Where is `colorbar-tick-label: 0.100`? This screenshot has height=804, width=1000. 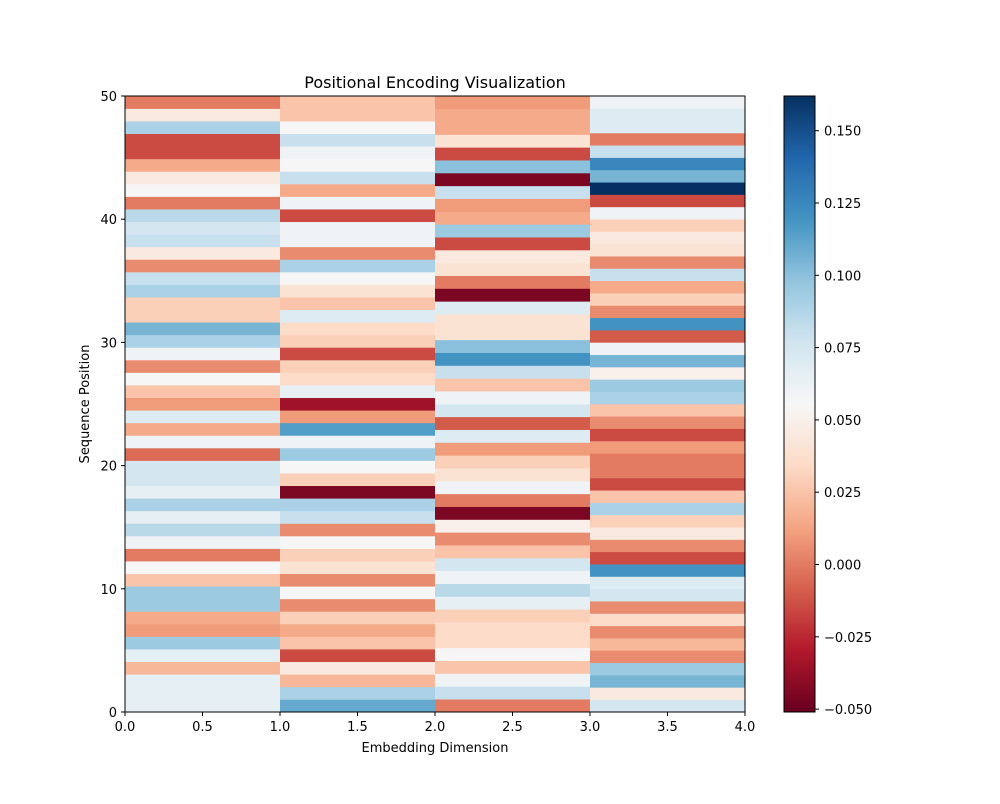
colorbar-tick-label: 0.100 is located at coordinates (842, 276).